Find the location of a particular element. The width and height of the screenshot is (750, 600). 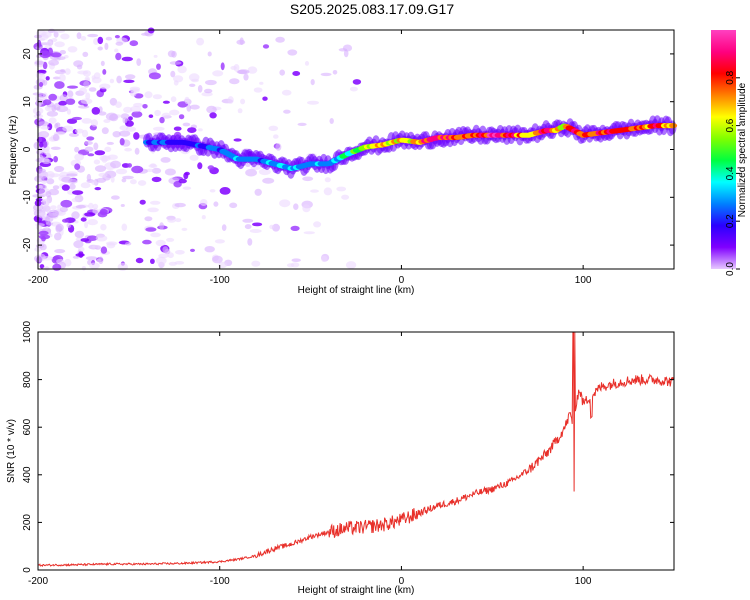

spectrogram-y-tick-label: 0 is located at coordinates (27, 149).